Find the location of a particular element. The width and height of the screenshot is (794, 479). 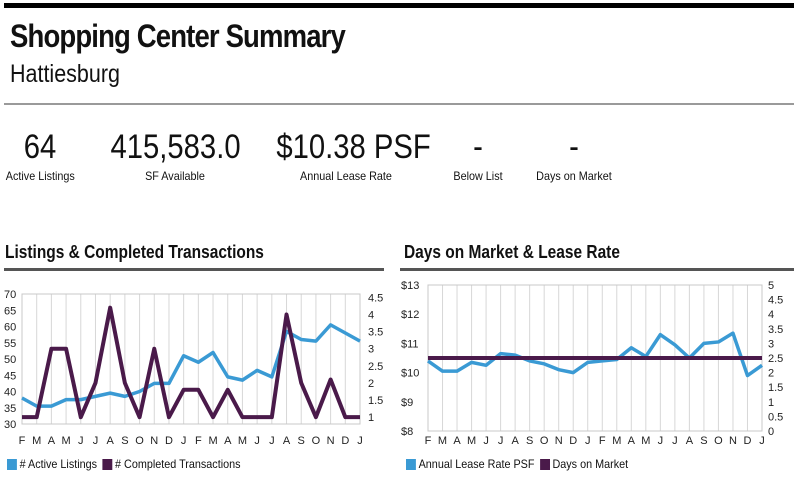

page-subtitle: Hattiesburg is located at coordinates (65, 74).